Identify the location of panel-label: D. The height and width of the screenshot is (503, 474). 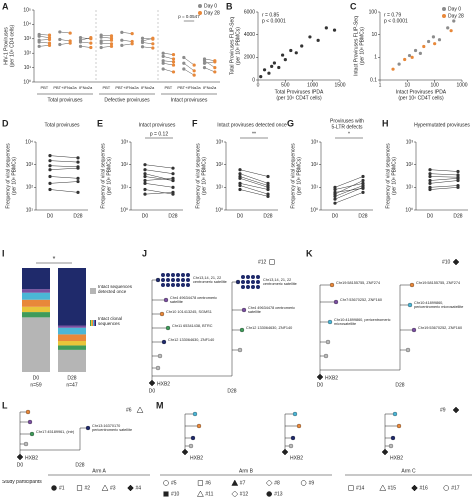
(5, 123).